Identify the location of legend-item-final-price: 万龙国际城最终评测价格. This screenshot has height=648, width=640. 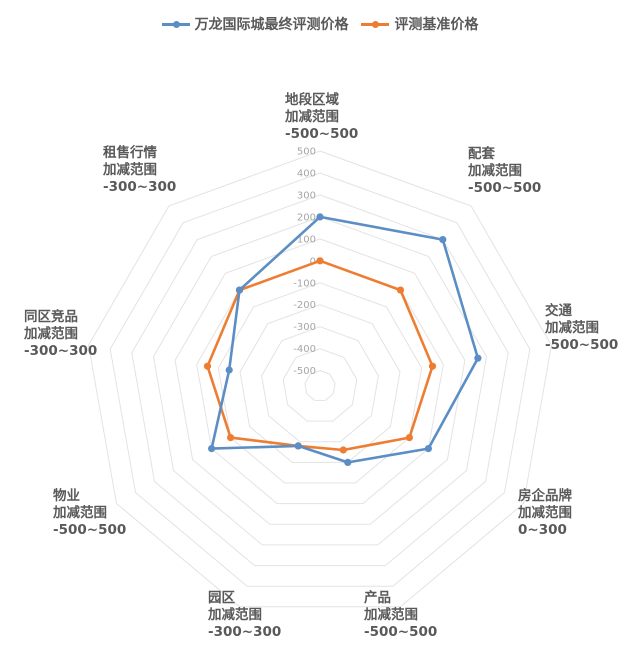
(255, 24).